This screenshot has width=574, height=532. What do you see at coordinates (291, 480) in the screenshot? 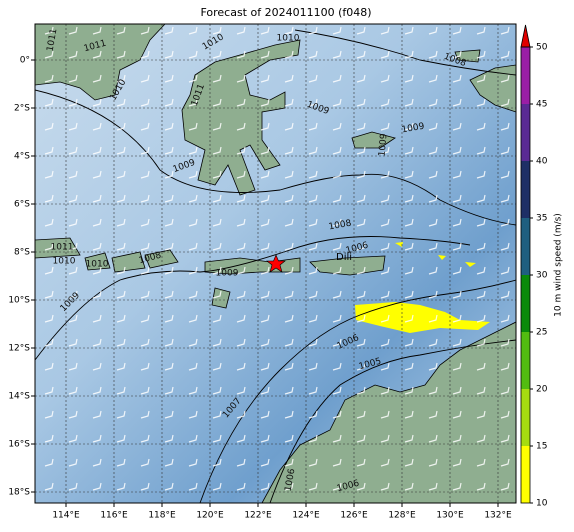
I see `isobar-label: 1006` at bounding box center [291, 480].